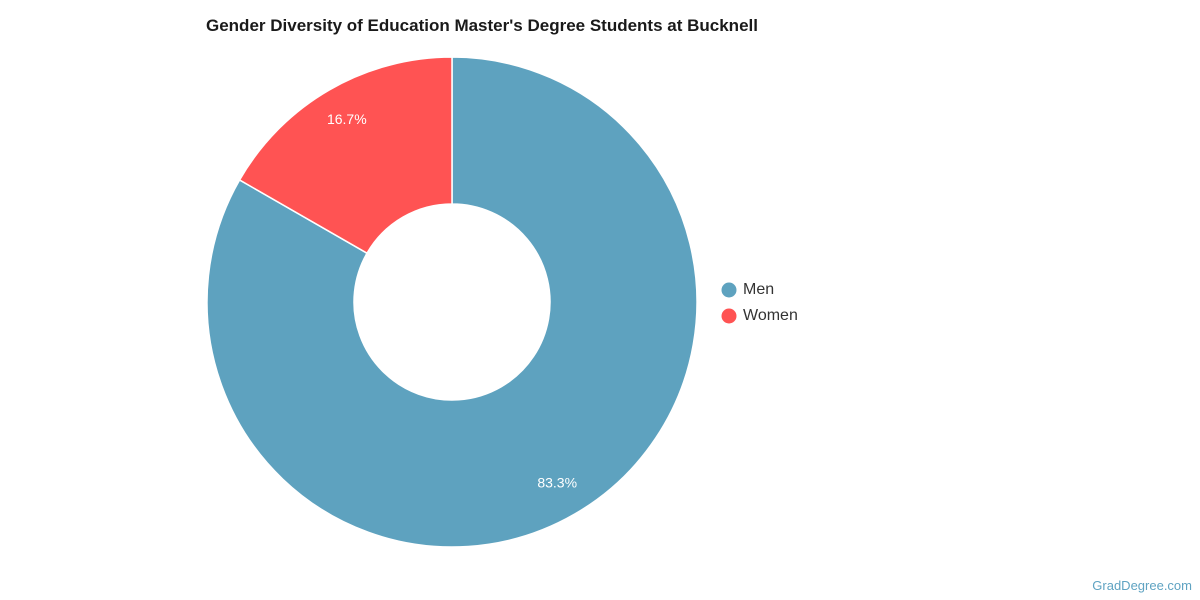 The image size is (1200, 600). Describe the element at coordinates (770, 315) in the screenshot. I see `legend-label-women: Women` at that location.